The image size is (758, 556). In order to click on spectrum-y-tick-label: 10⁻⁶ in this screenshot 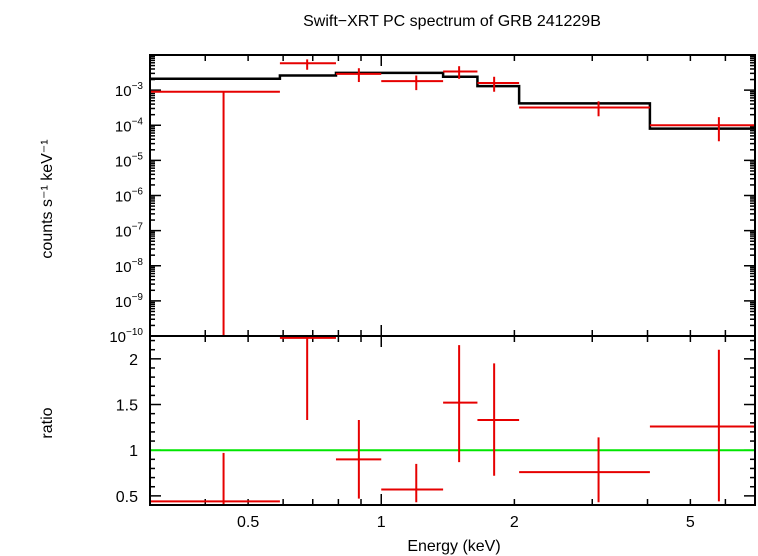, I will do `click(129, 196)`.